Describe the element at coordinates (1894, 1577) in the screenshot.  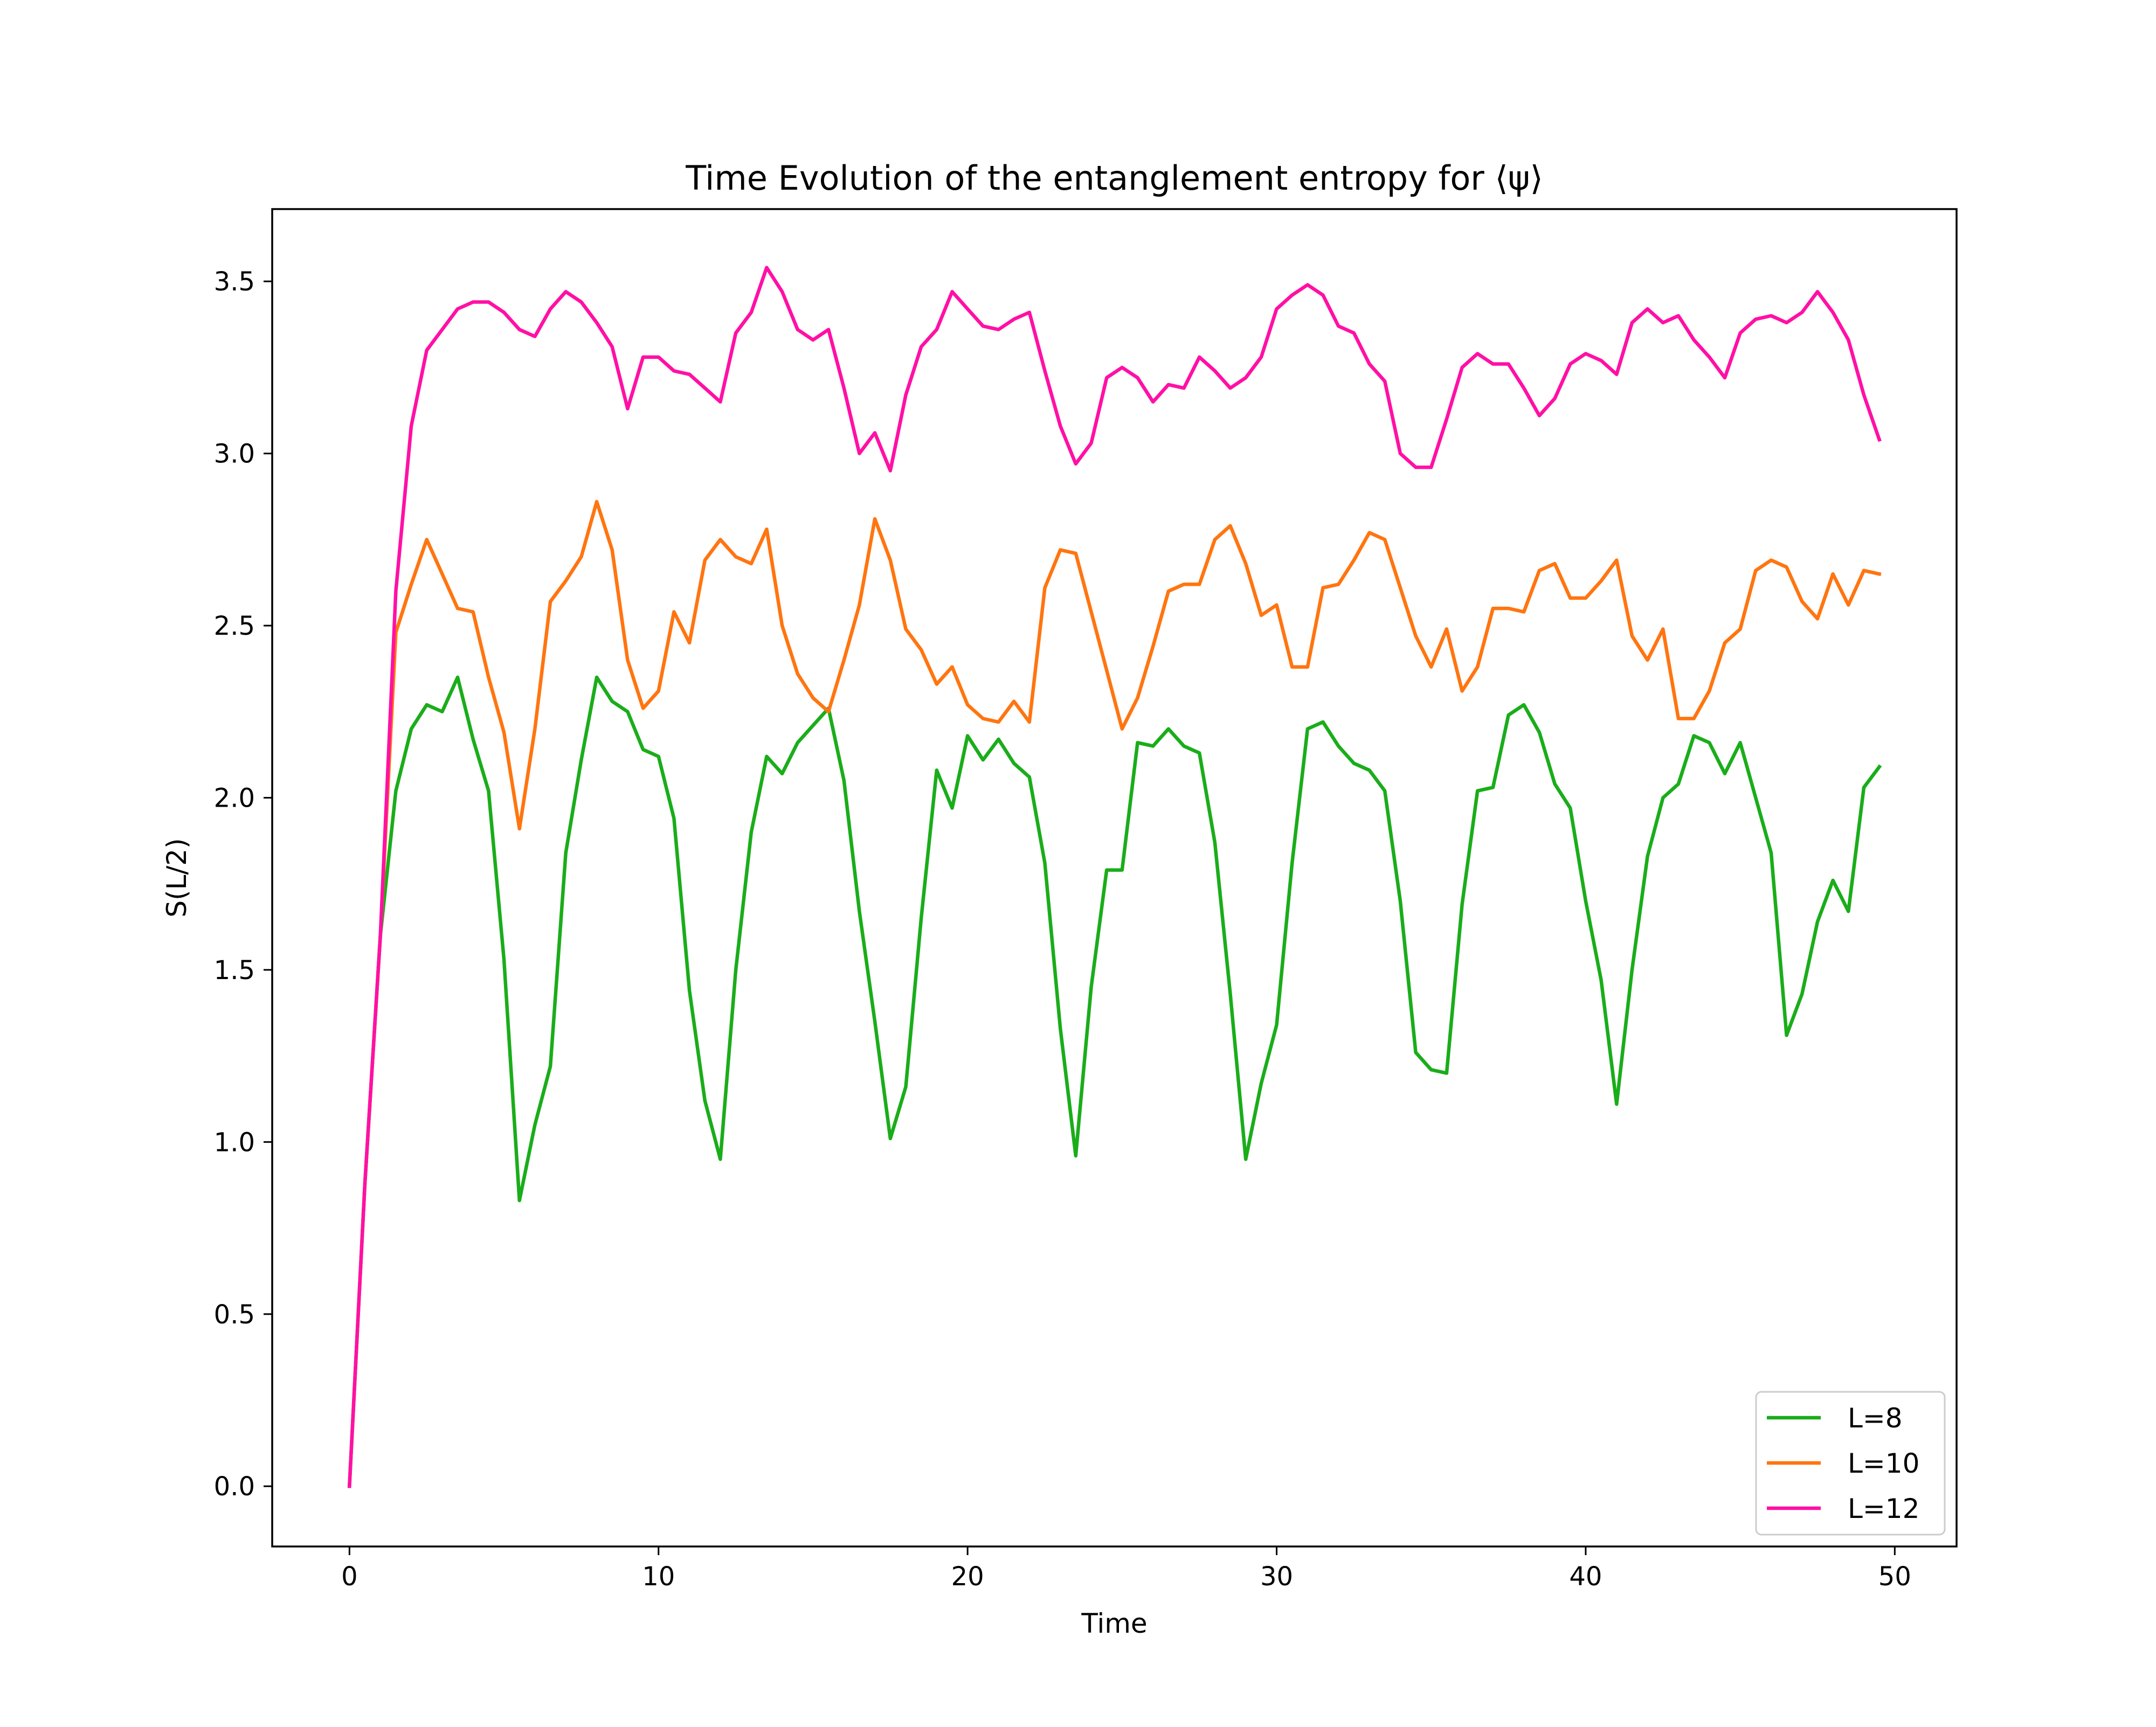
I see `x-tick-label: 50` at that location.